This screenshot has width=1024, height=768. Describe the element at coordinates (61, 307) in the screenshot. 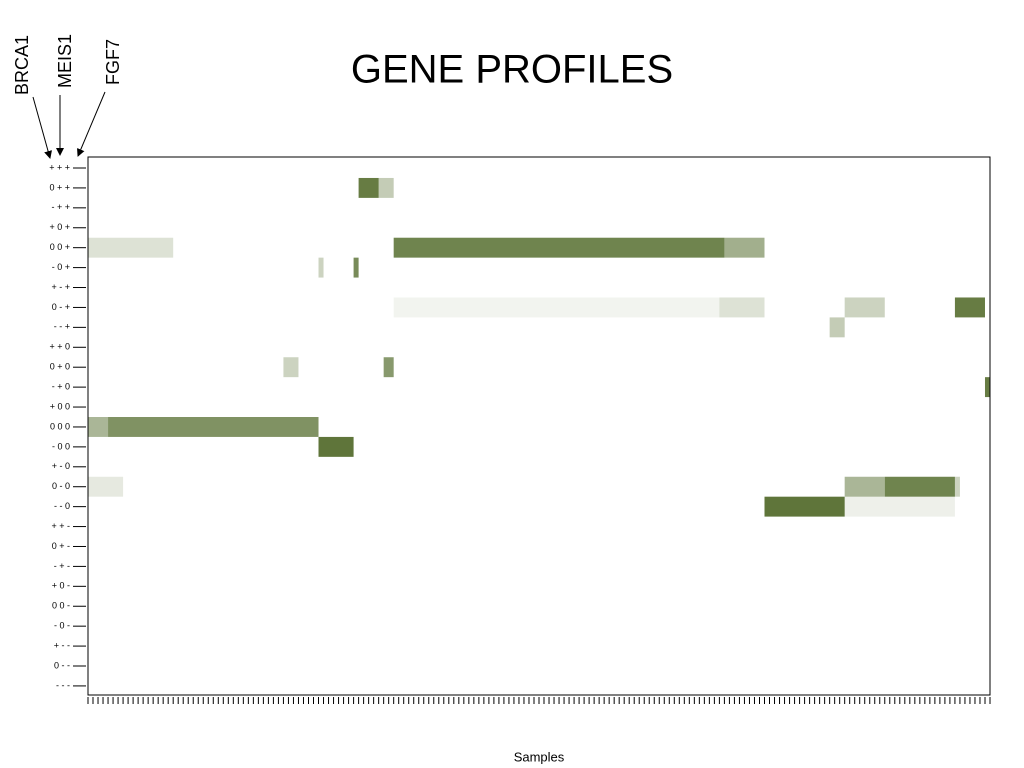

I see `row-label: 0 - +` at that location.